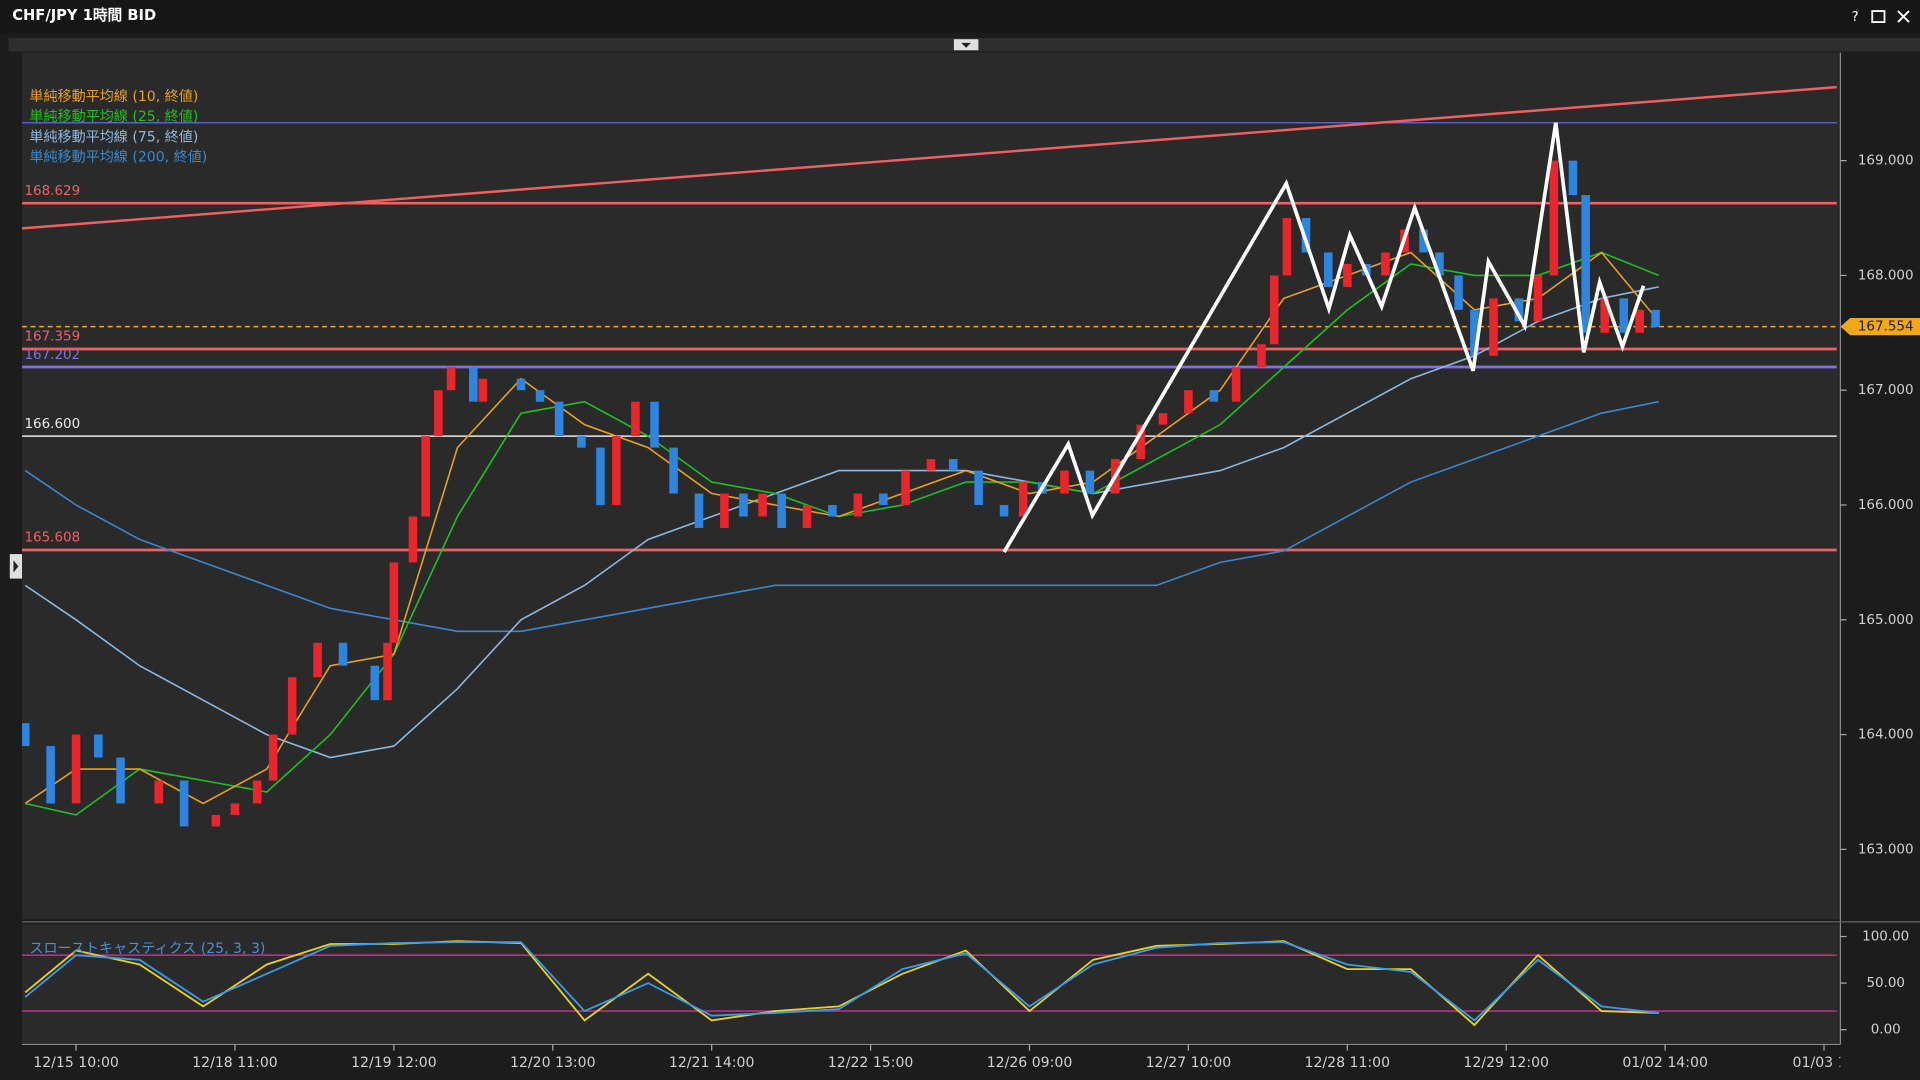 The height and width of the screenshot is (1080, 1920). What do you see at coordinates (394, 1063) in the screenshot?
I see `x-tick-label: 12/19 12:00` at bounding box center [394, 1063].